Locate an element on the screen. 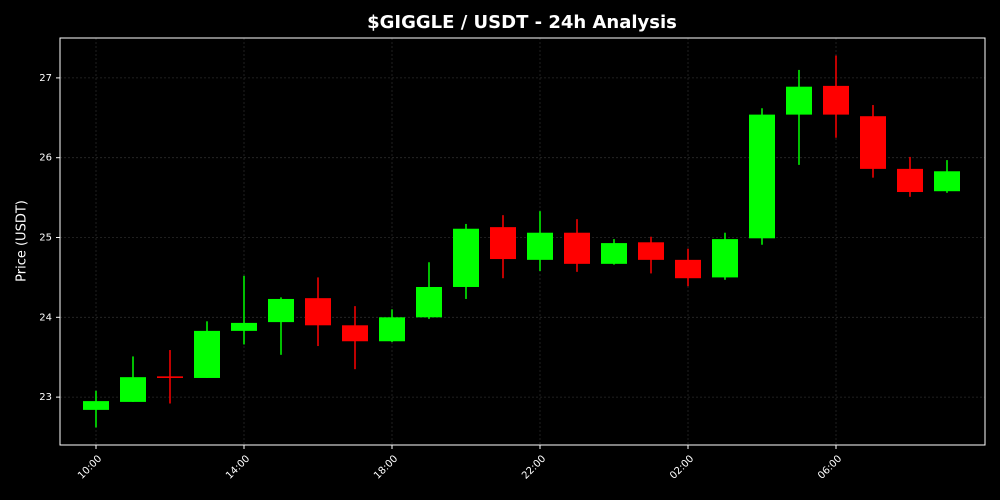 Image resolution: width=1000 pixels, height=500 pixels. y-tick-label: 23 is located at coordinates (45, 397).